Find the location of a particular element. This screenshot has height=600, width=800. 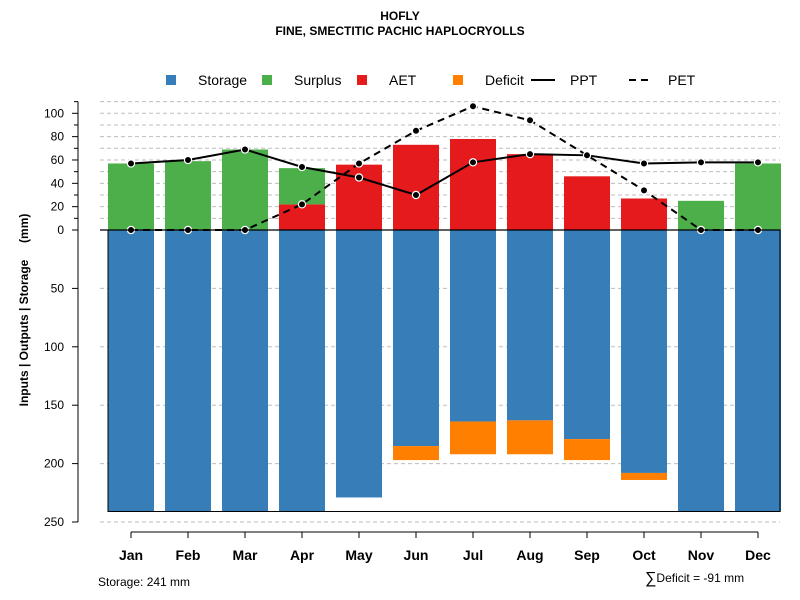

y-tick-label: 200 is located at coordinates (54, 464).